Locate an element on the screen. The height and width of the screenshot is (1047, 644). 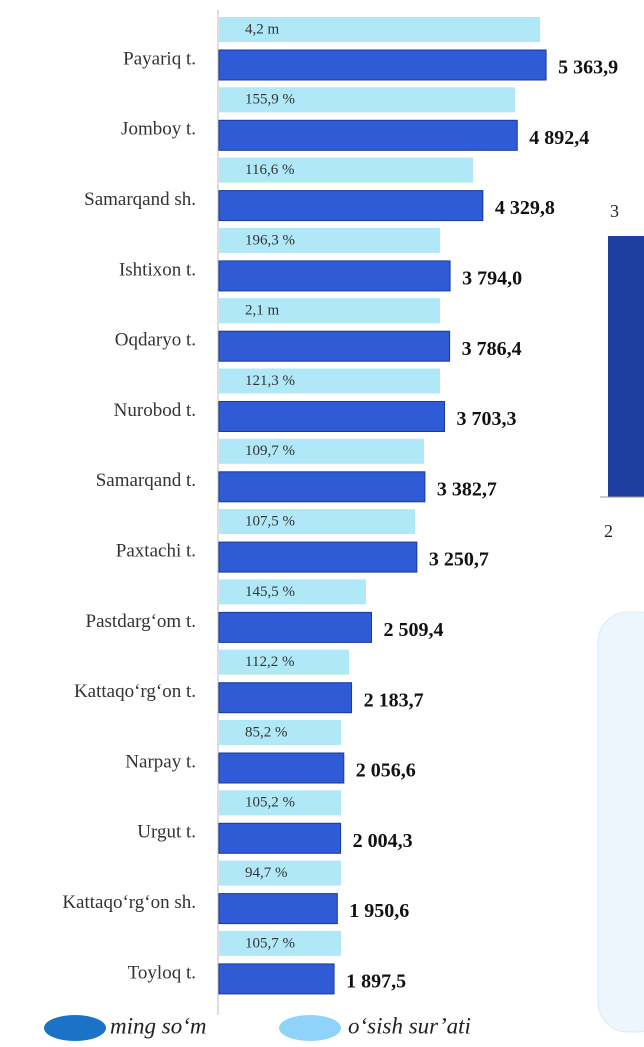
growth-label: 105,2 % is located at coordinates (270, 803).